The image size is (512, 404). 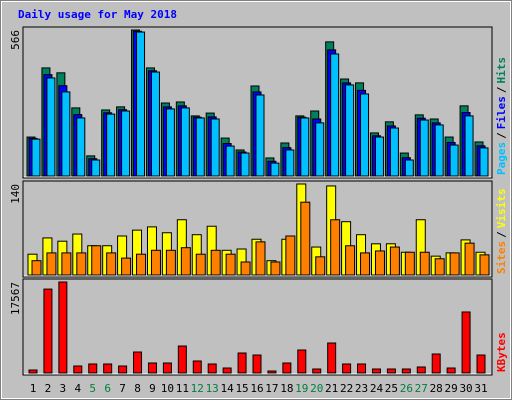 I want to click on x-tick-label: 24, so click(x=377, y=388).